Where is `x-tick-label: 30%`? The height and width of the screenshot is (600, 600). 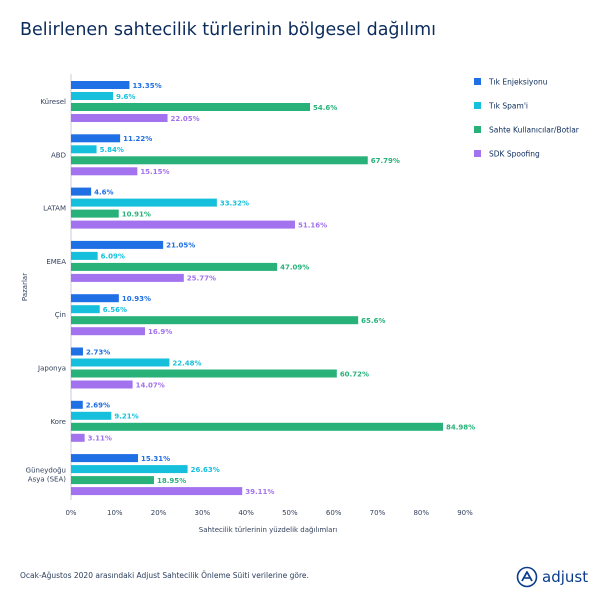 x-tick-label: 30% is located at coordinates (203, 513).